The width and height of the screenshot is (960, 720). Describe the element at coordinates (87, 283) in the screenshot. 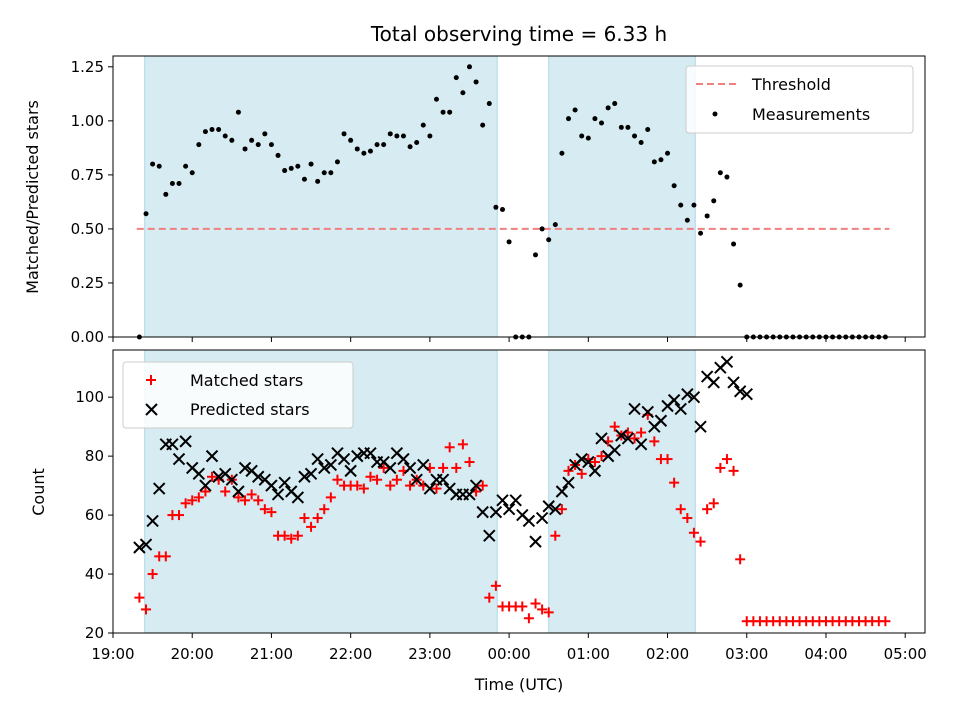

I see `y-tick-label: 0.25` at that location.